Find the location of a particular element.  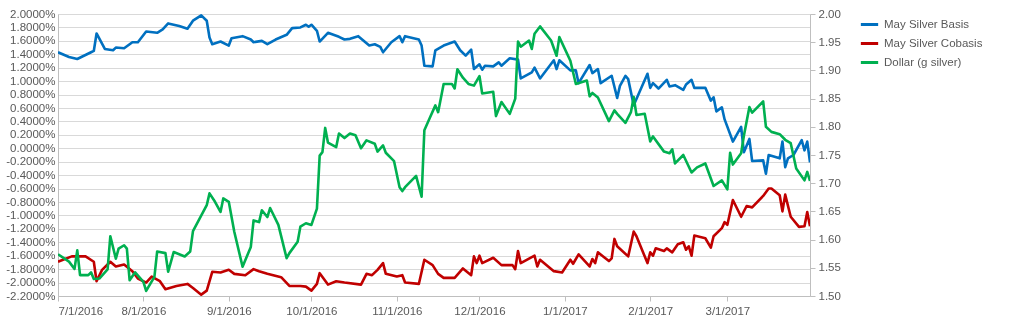

y2-tick-label: 1.75 is located at coordinates (829, 154).